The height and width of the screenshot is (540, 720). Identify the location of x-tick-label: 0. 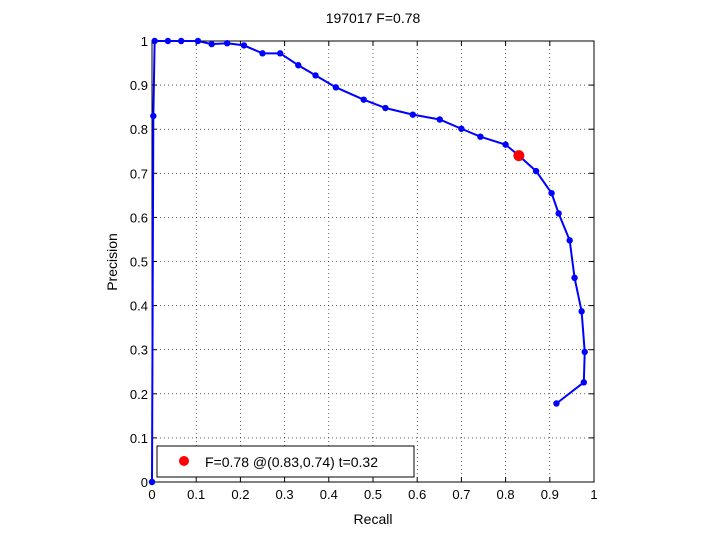
(151, 494).